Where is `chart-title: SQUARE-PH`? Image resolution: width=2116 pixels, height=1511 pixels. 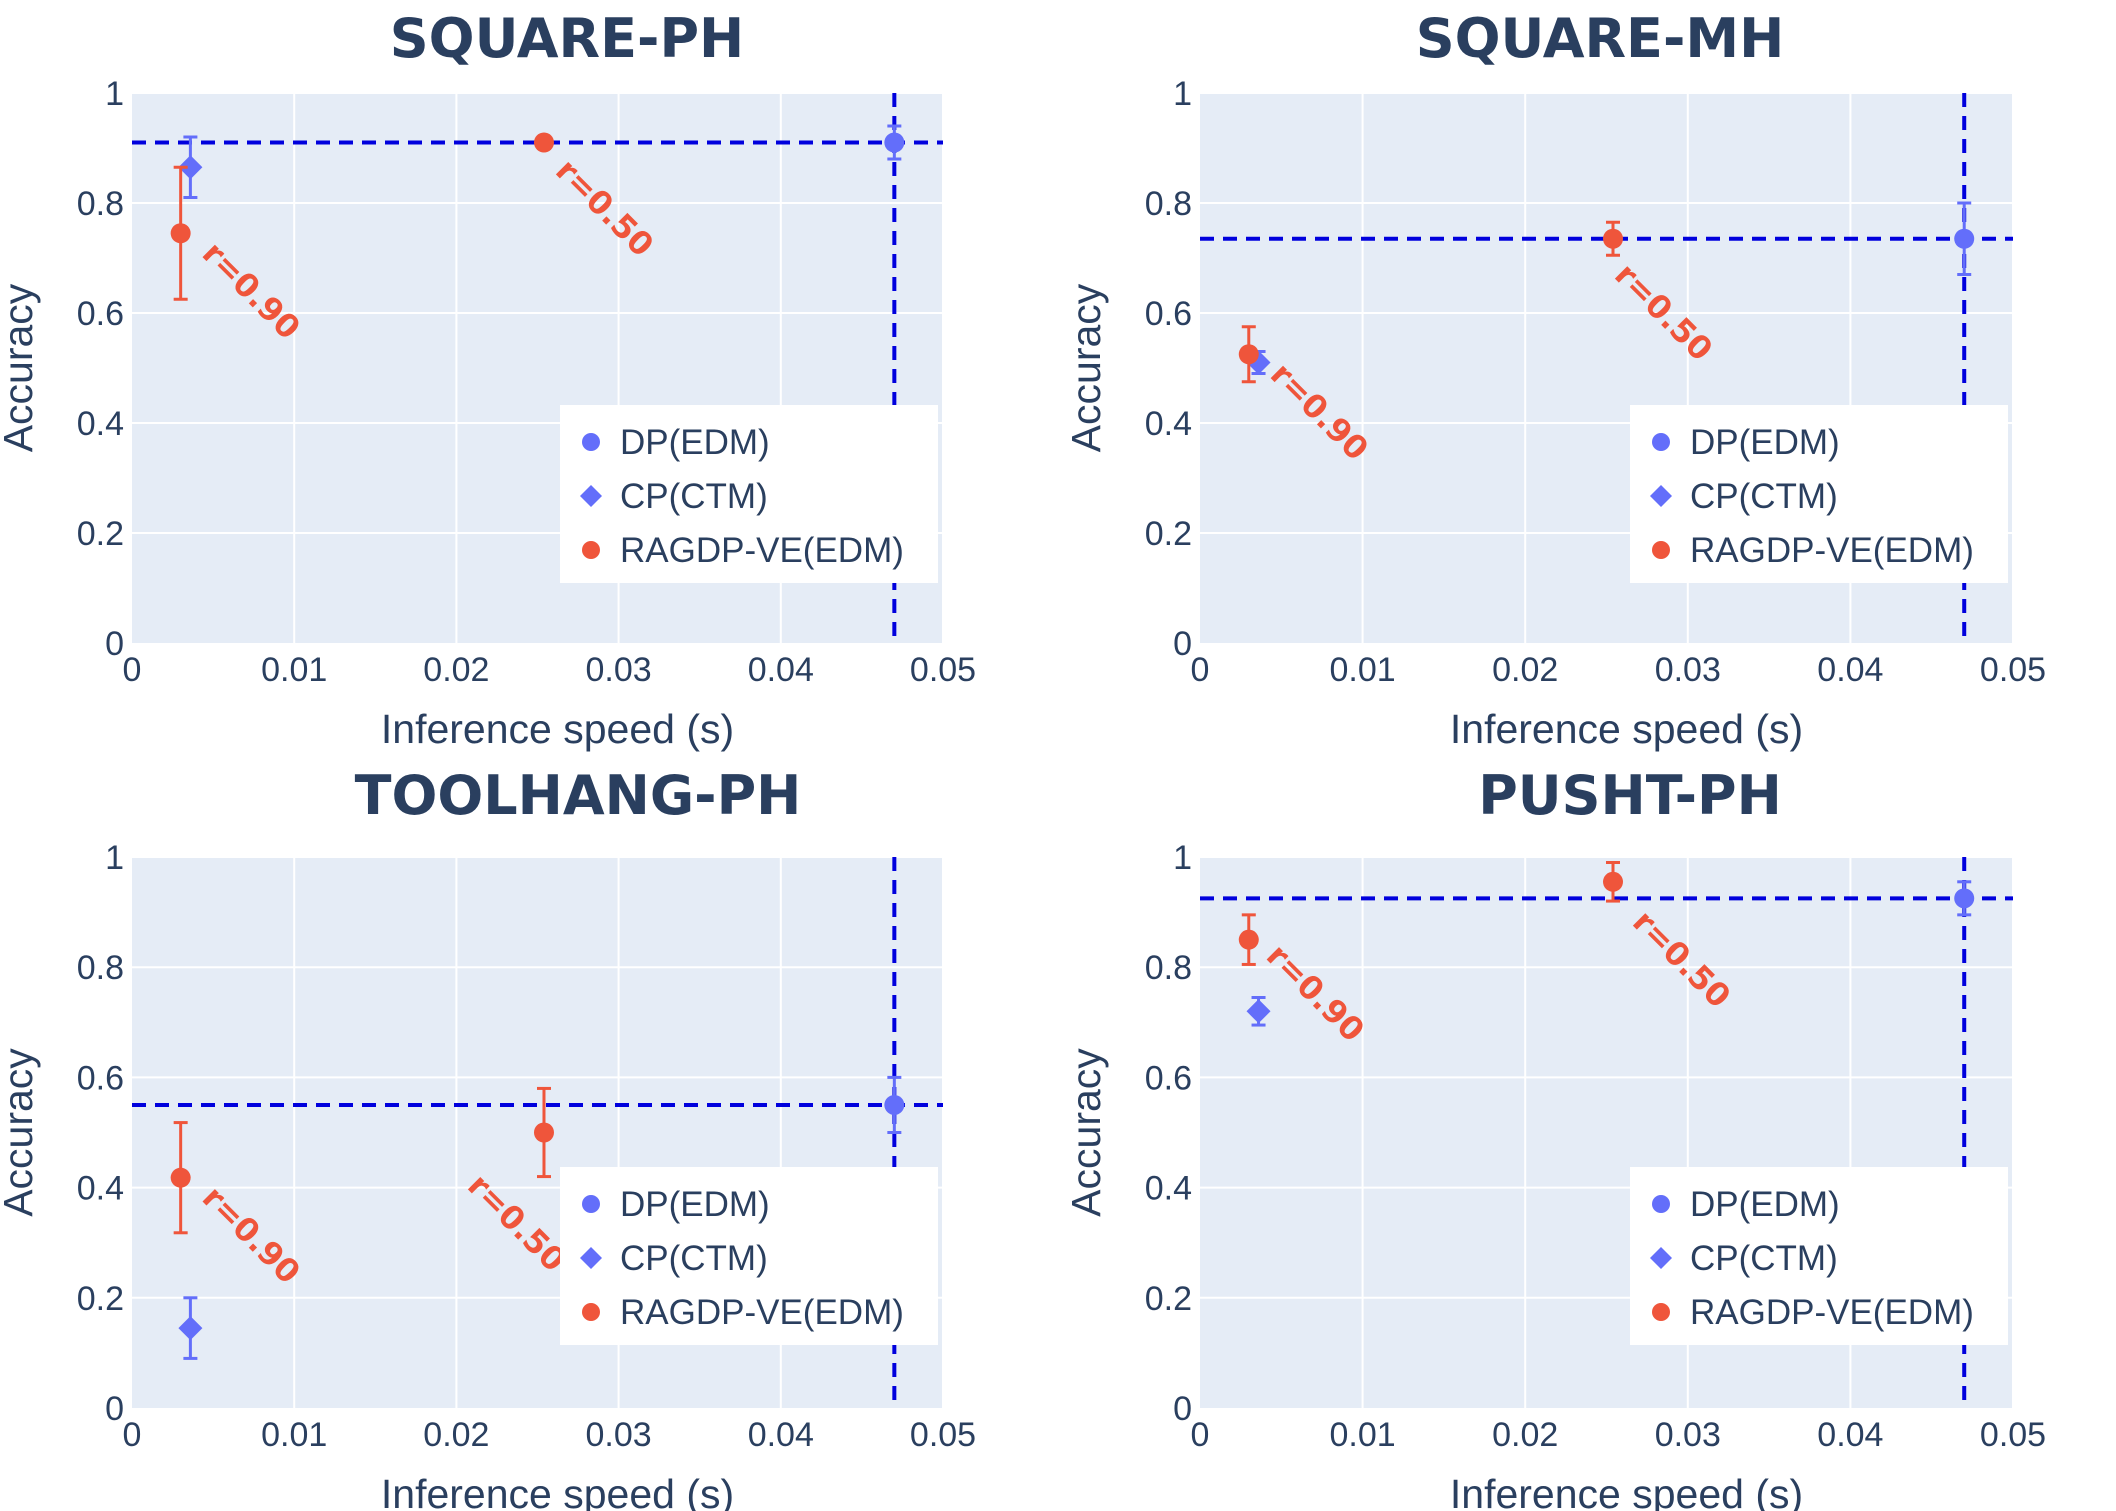 chart-title: SQUARE-PH is located at coordinates (567, 38).